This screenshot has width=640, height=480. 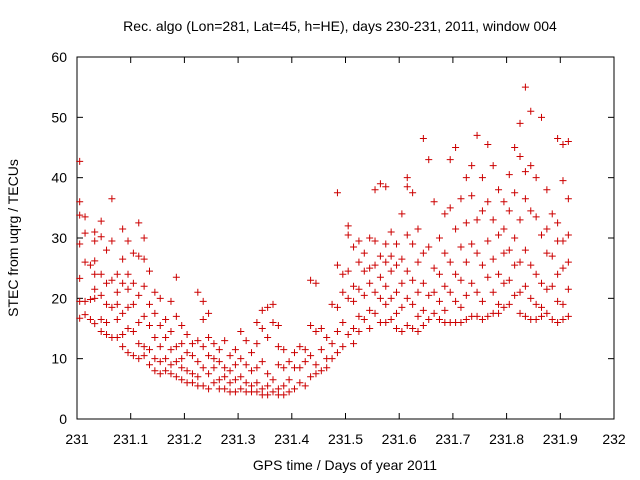 I want to click on y-tick-label: 30, so click(x=59, y=238).